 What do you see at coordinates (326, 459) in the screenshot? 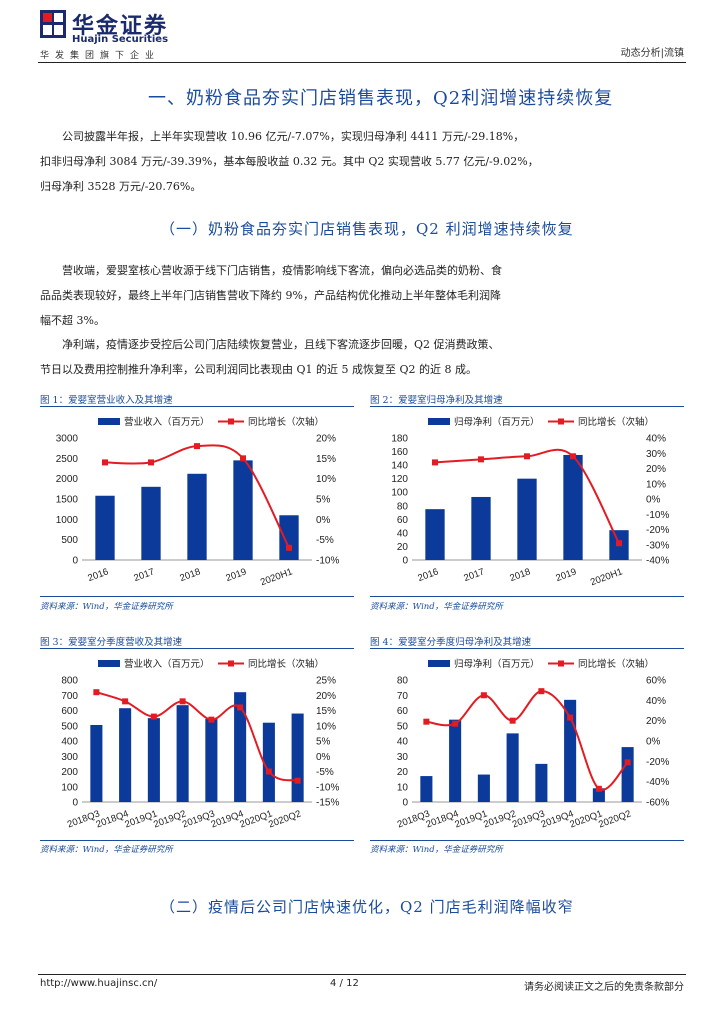
I see `y2-tick-label: 15%` at bounding box center [326, 459].